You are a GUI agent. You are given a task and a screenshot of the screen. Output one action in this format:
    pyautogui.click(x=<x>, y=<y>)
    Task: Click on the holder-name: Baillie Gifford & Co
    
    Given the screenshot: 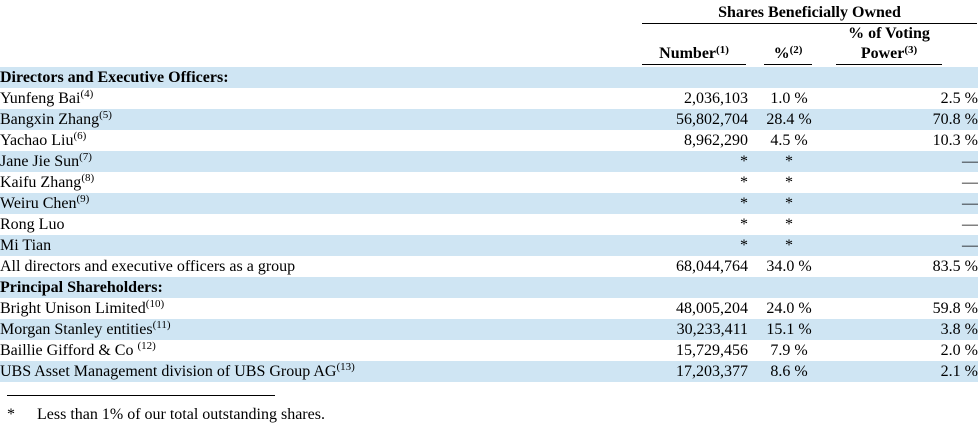 What is the action you would take?
    pyautogui.click(x=69, y=350)
    